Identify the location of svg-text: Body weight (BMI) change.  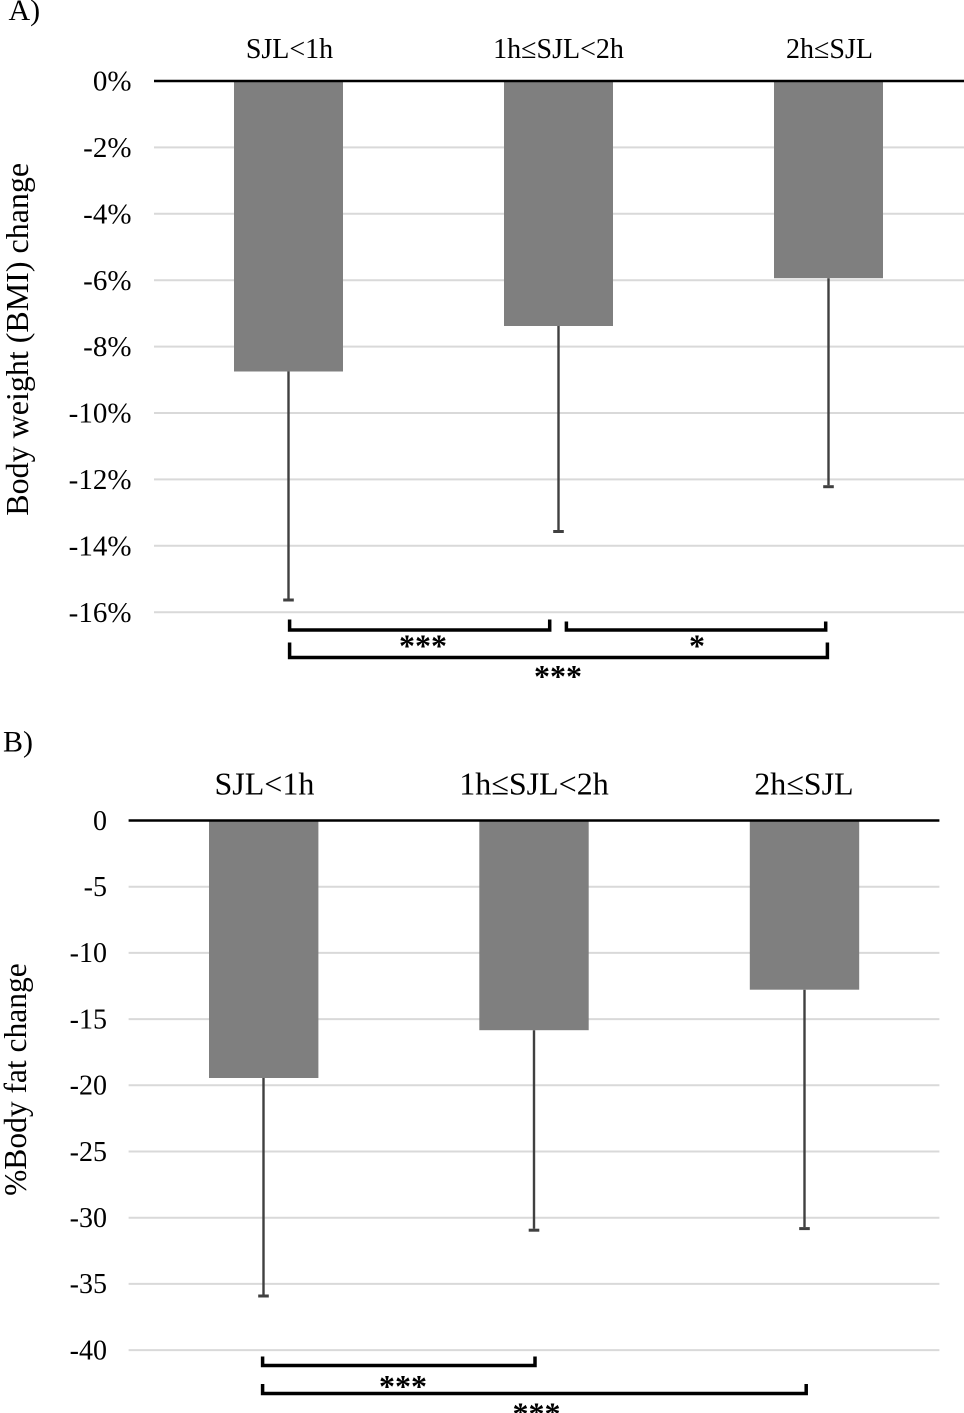
(17, 339).